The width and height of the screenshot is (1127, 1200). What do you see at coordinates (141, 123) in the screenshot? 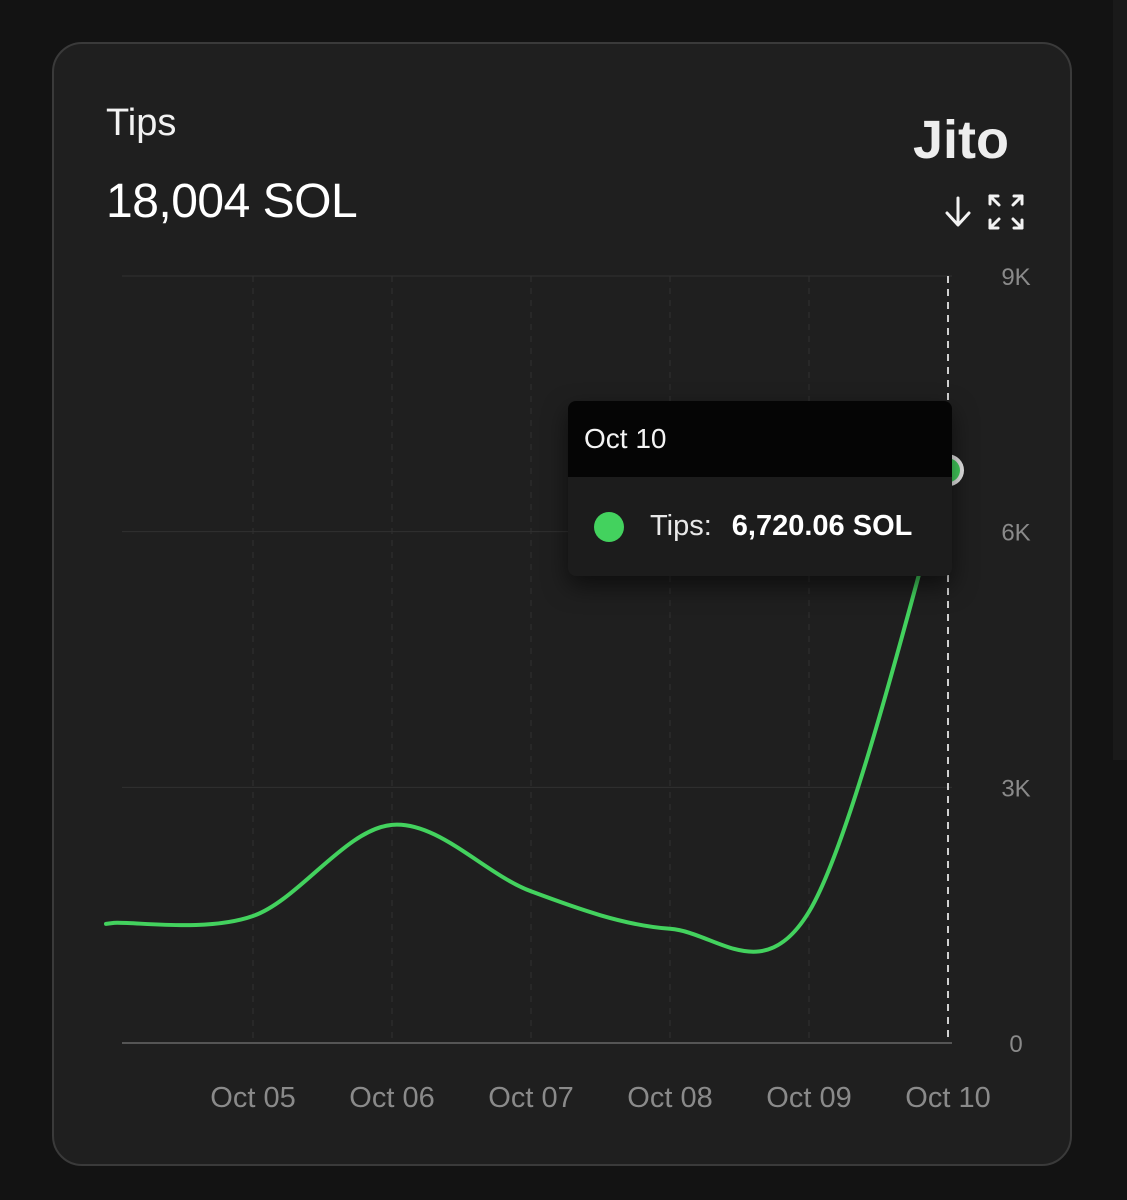
I see `card-title: Tips` at bounding box center [141, 123].